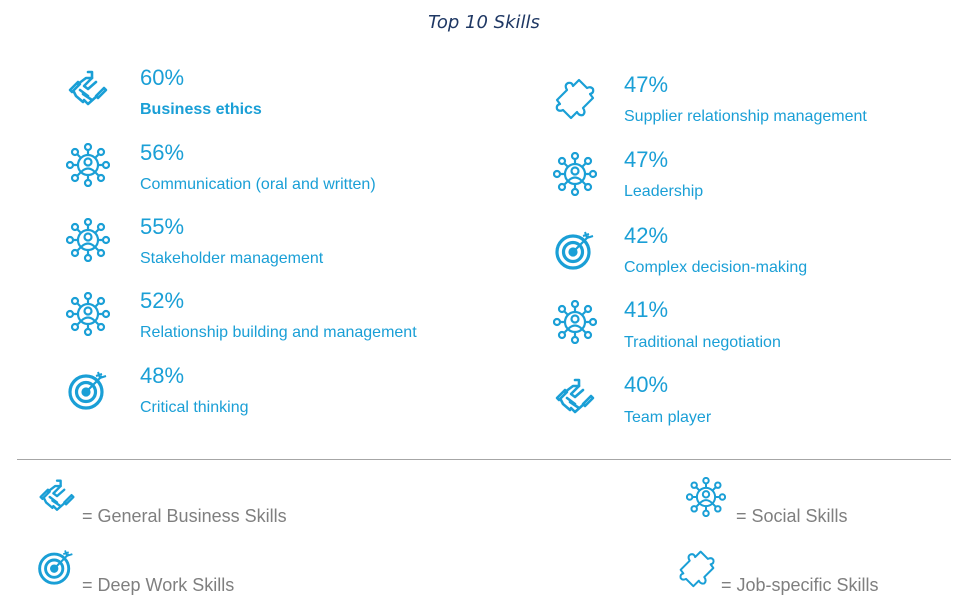  What do you see at coordinates (484, 22) in the screenshot?
I see `page-title: Top 10 Skills` at bounding box center [484, 22].